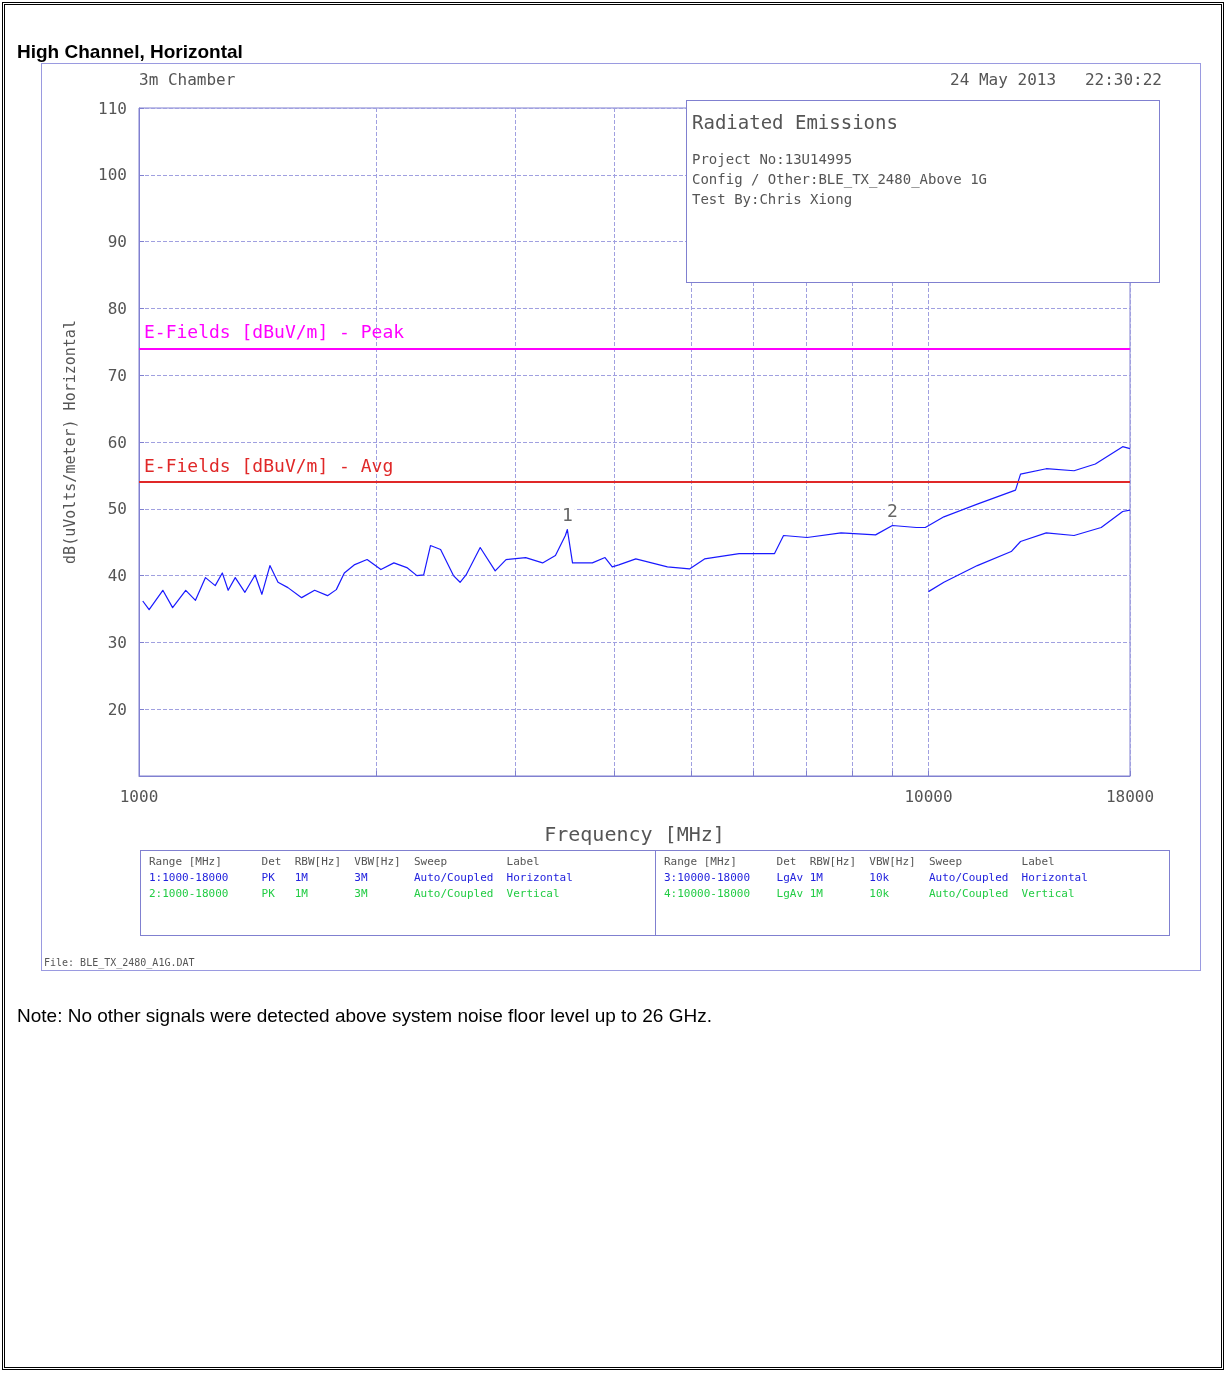  What do you see at coordinates (772, 199) in the screenshot?
I see `annotation: Test By:Chris Xiong` at bounding box center [772, 199].